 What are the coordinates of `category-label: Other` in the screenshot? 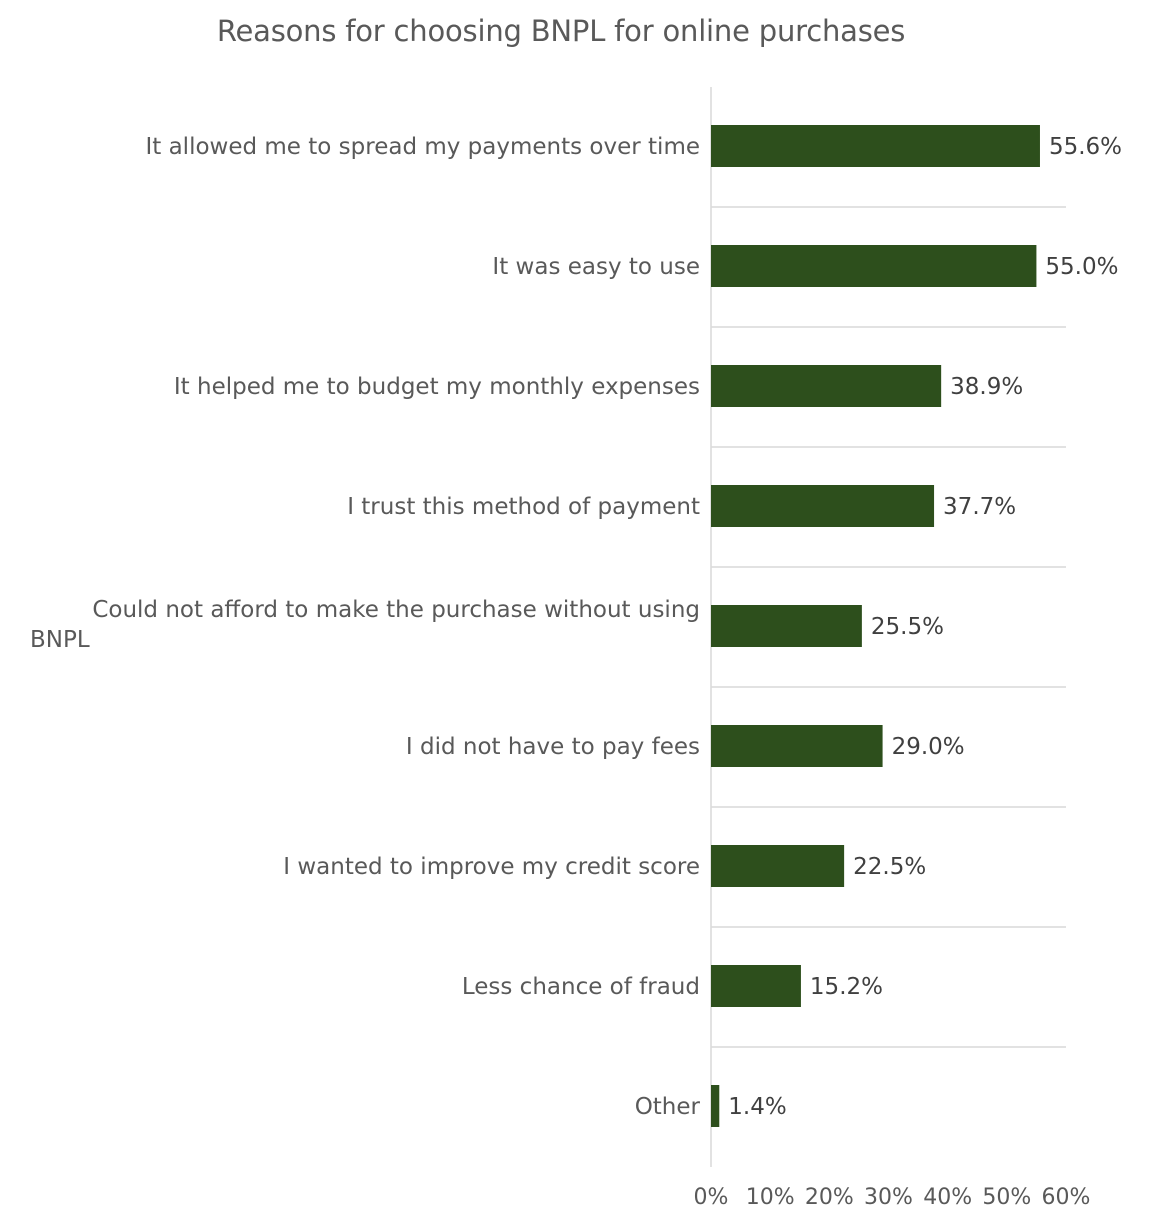 It's located at (668, 1107).